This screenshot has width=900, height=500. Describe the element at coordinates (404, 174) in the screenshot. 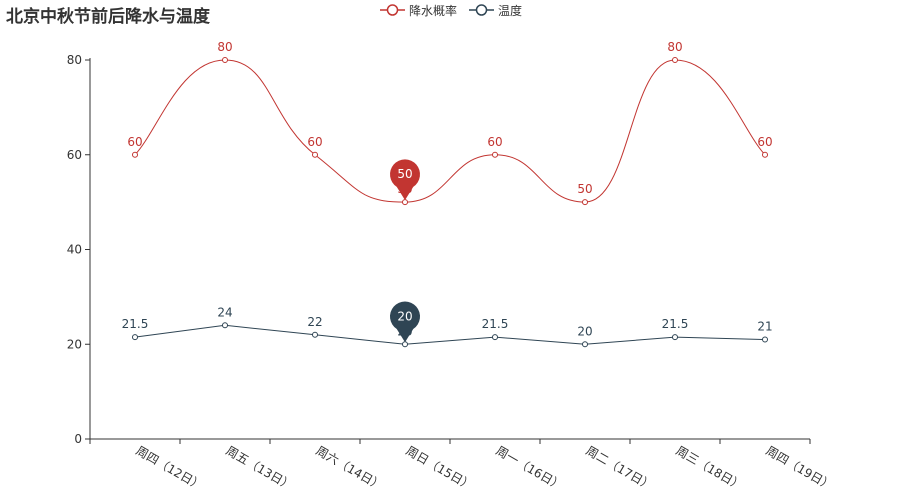

I see `markpoint-label-0: 50` at that location.